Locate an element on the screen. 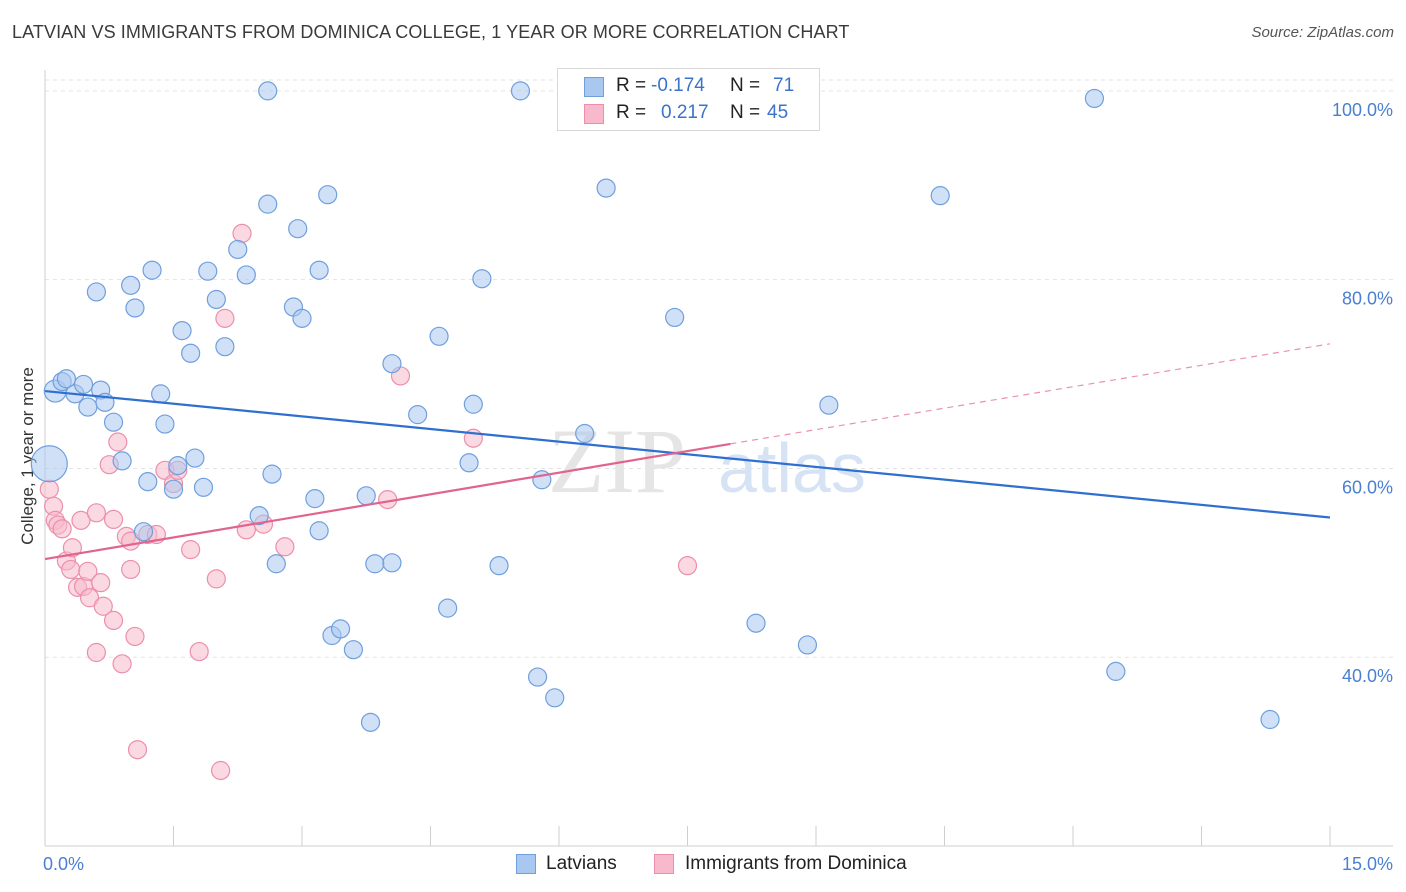  y-tick-label: 60.0% is located at coordinates (1367, 487).